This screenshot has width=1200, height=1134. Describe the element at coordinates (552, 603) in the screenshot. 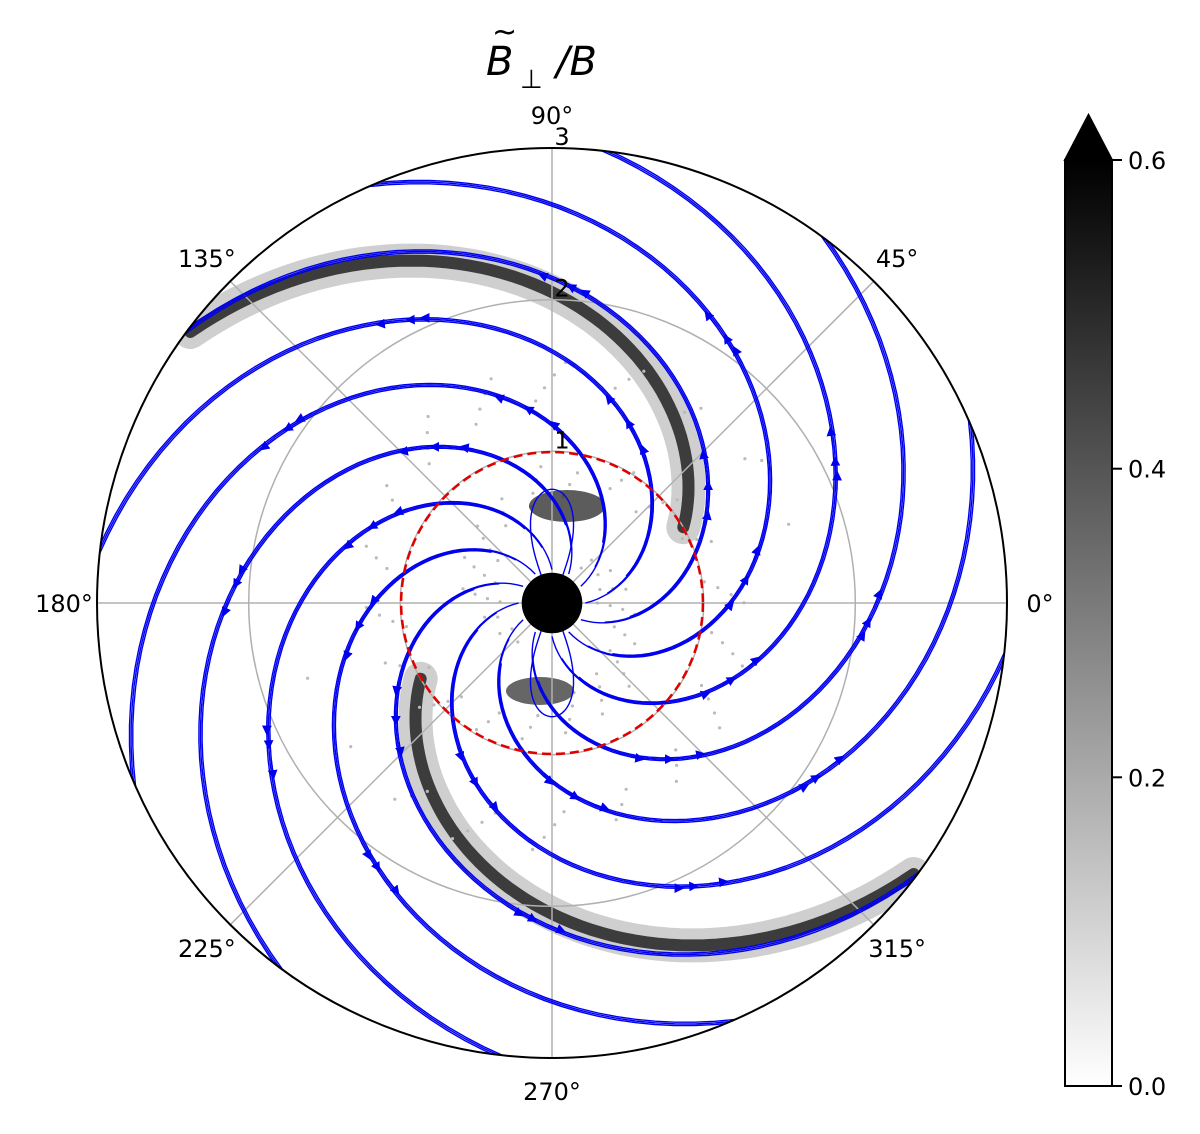

I see `inner-disk` at that location.